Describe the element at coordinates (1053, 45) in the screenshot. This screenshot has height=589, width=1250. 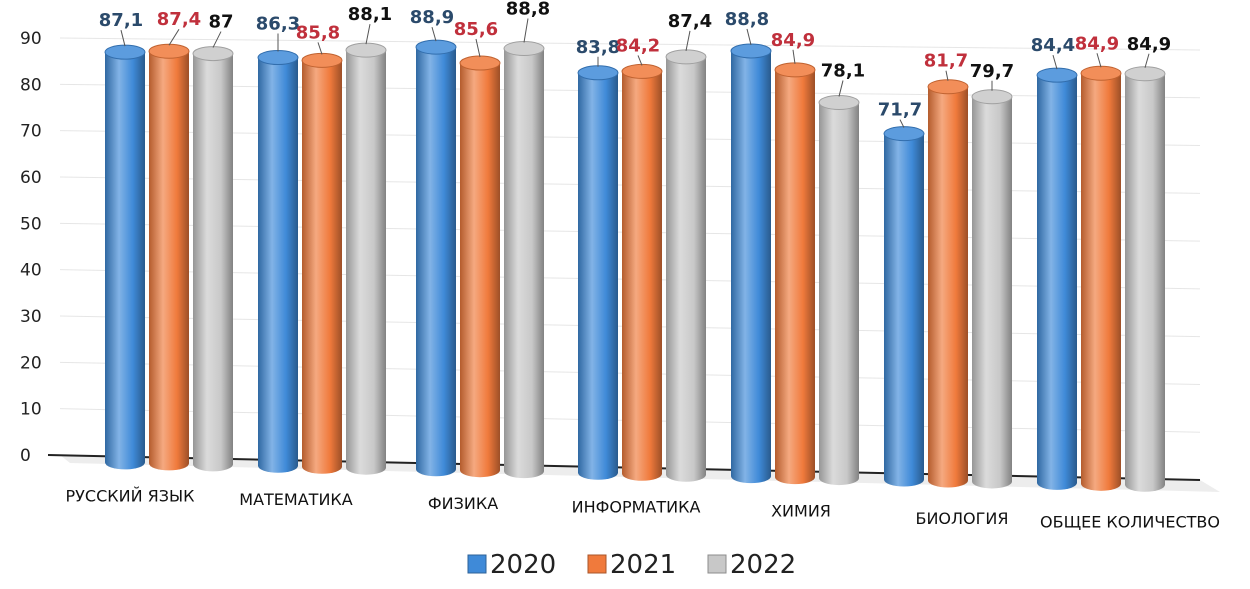
I see `data-label: 84,4` at that location.